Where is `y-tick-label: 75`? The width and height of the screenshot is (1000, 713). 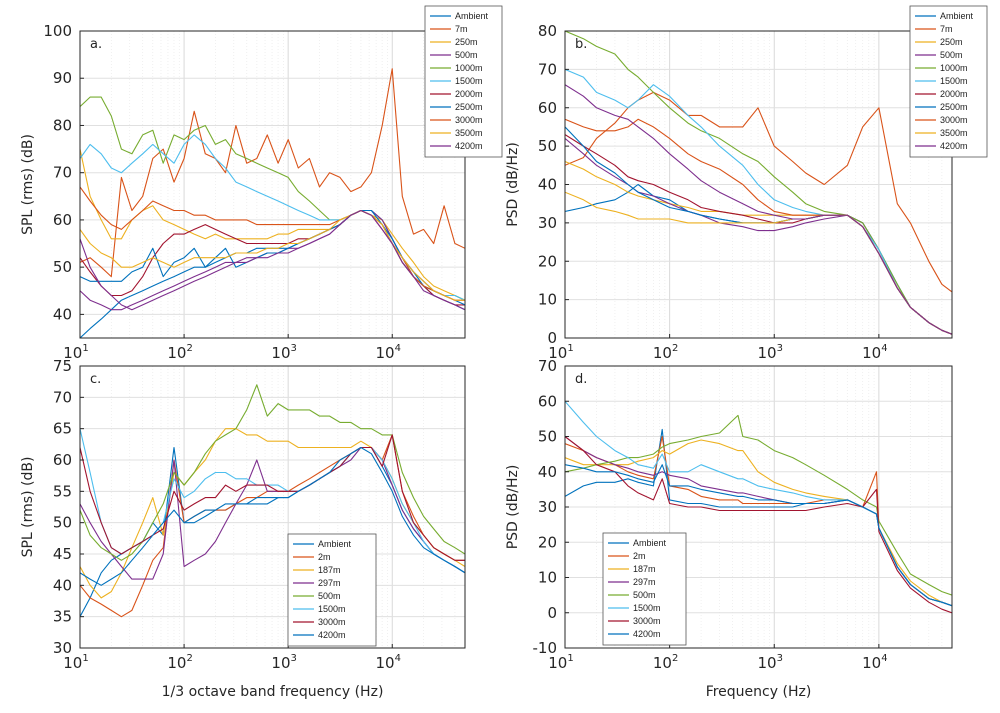
y-tick-label: 75 is located at coordinates (62, 366).